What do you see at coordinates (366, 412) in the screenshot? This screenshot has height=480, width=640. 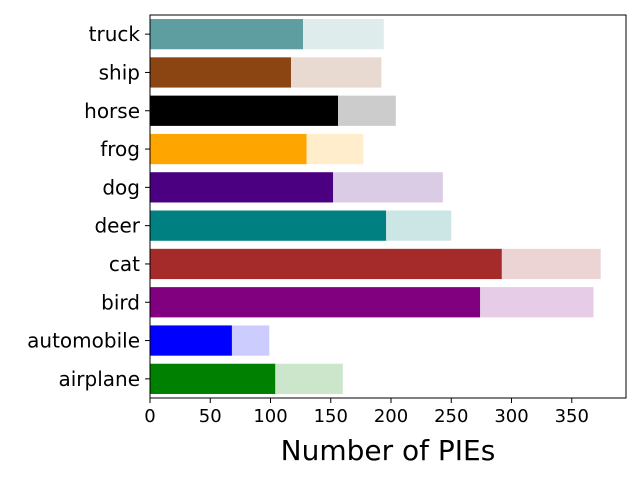 I see `x-axis-ticks: 0 50 100 150 200 250 300 350` at bounding box center [366, 412].